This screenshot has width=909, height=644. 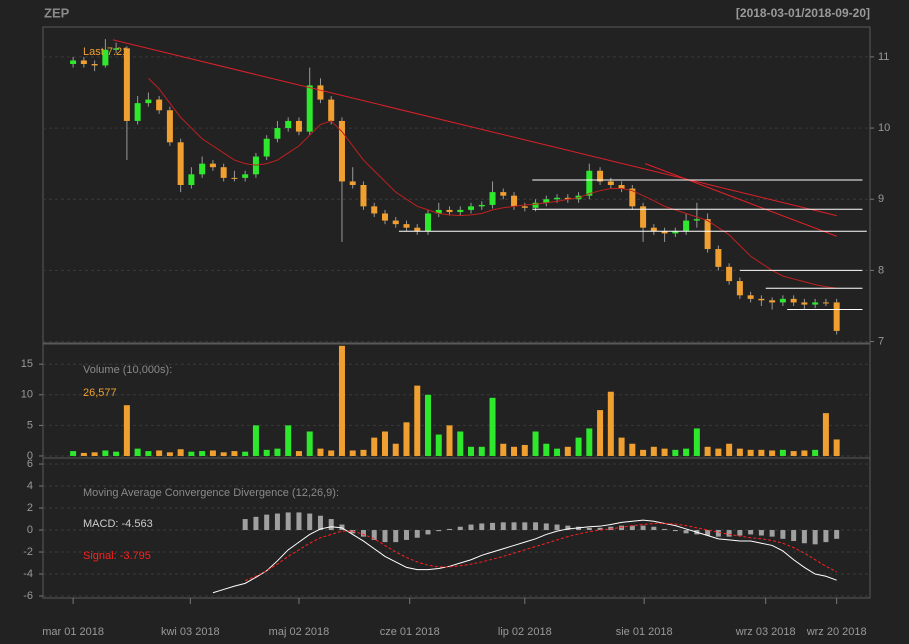 I want to click on x-tick-label: wrz 20 2018, so click(x=836, y=632).